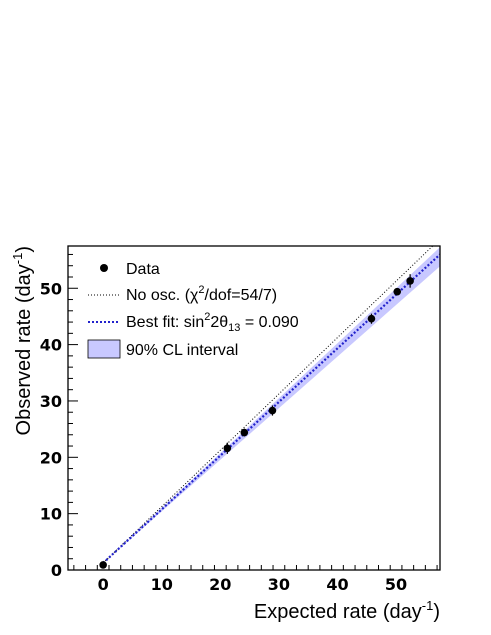 This screenshot has height=635, width=491. What do you see at coordinates (396, 584) in the screenshot?
I see `x-tick-label: 50` at bounding box center [396, 584].